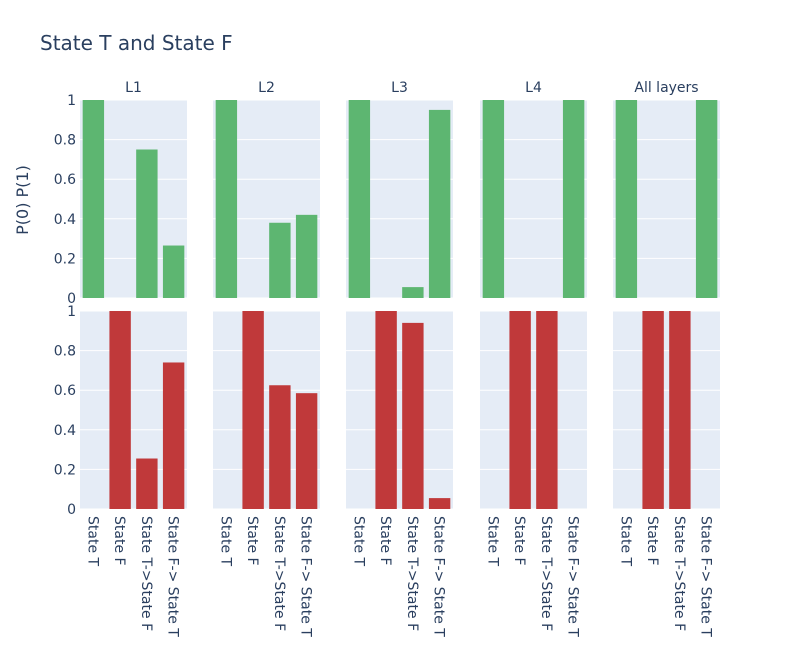 The width and height of the screenshot is (800, 650). Describe the element at coordinates (136, 43) in the screenshot. I see `chart-title: State T and State F` at that location.